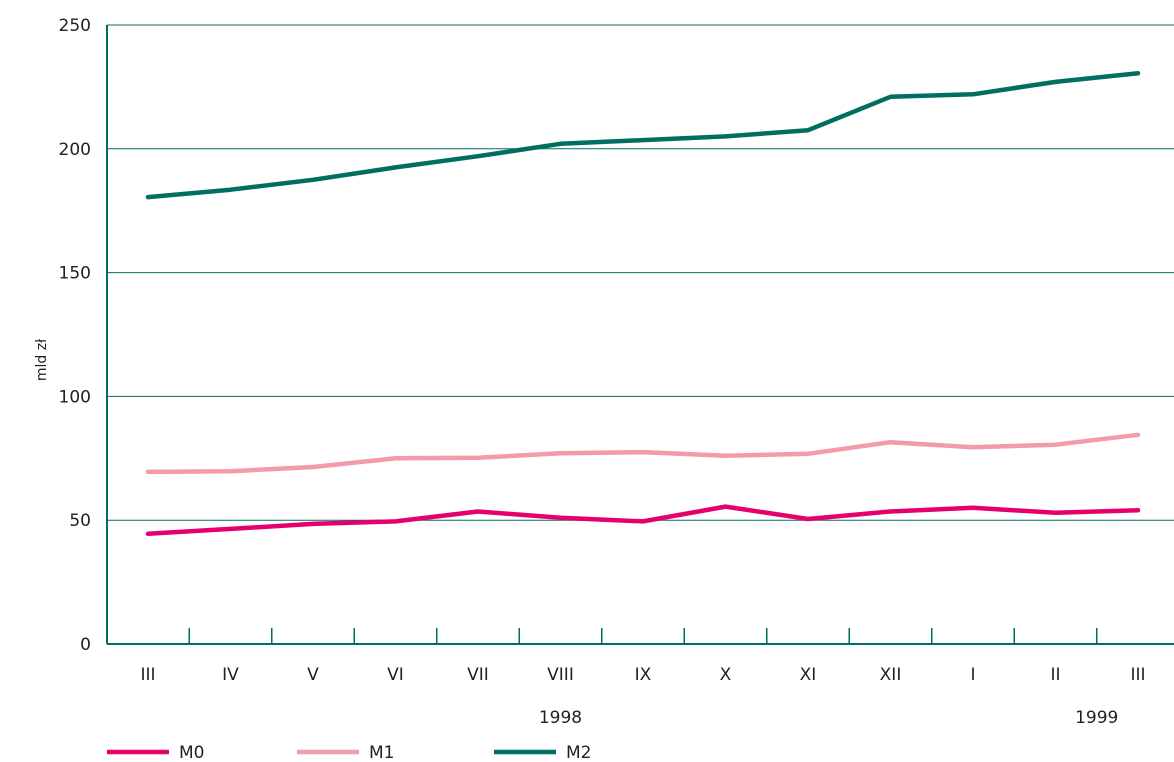  Describe the element at coordinates (726, 675) in the screenshot. I see `x-tick-label: X` at that location.